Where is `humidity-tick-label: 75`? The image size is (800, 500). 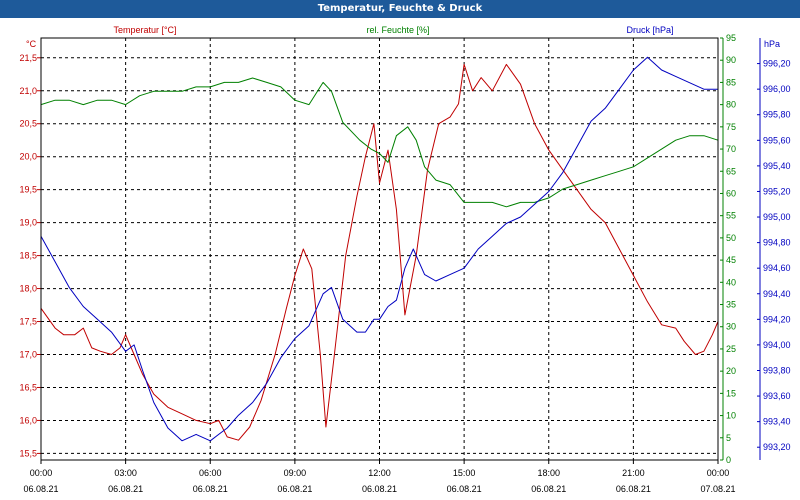
humidity-tick-label: 75 is located at coordinates (731, 127).